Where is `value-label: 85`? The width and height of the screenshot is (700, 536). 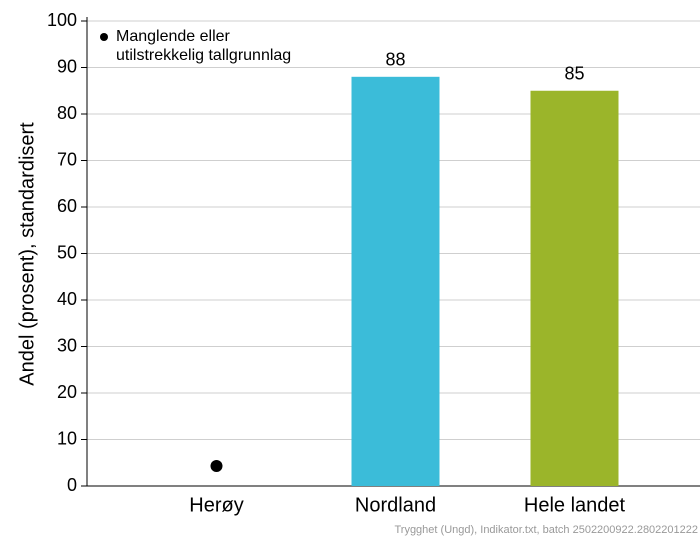
value-label: 85 is located at coordinates (574, 74).